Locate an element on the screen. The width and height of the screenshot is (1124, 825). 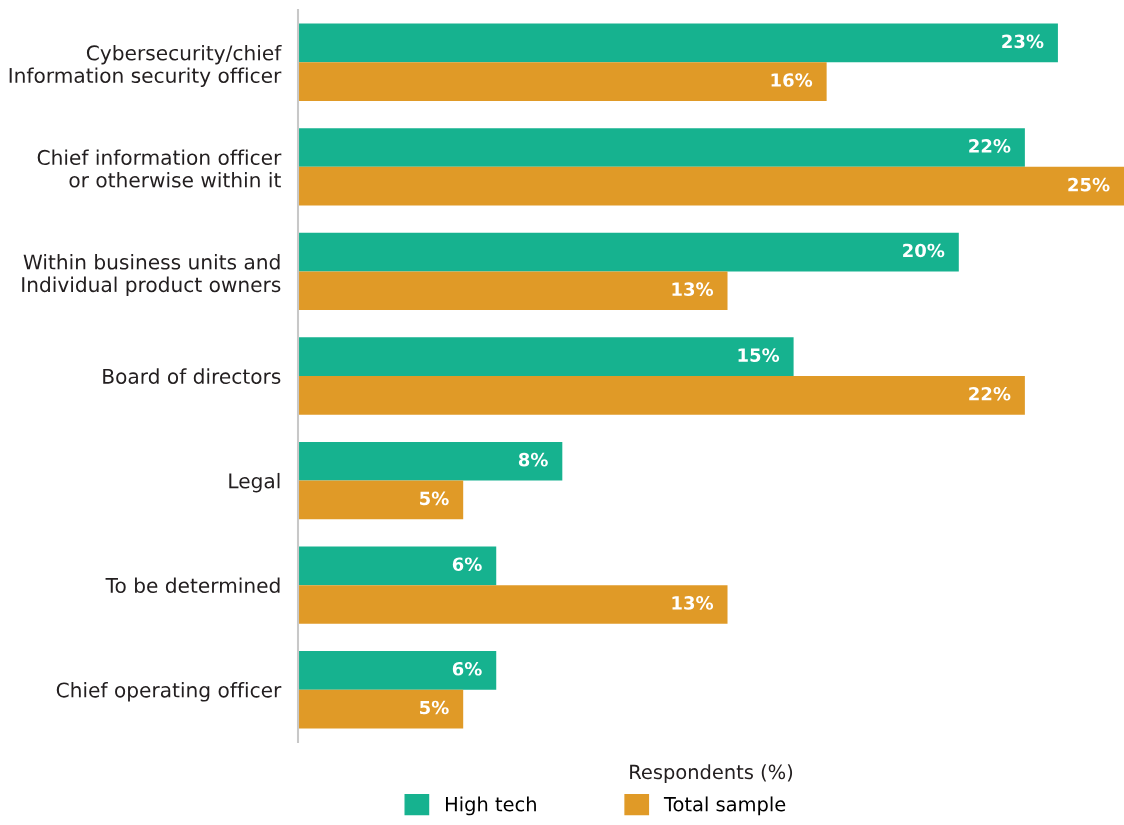
legend-label: Total sample is located at coordinates (724, 806).